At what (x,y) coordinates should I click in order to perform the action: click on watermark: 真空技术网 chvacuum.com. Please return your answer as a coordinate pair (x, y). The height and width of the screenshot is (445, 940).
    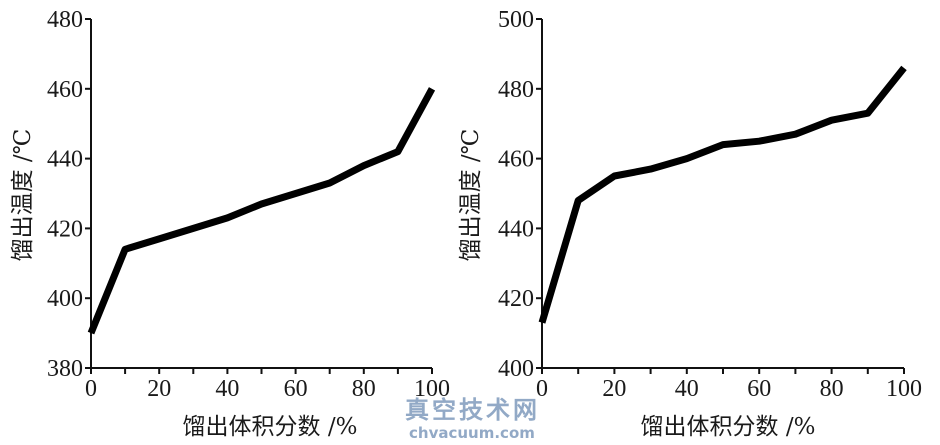
    Looking at the image, I should click on (472, 418).